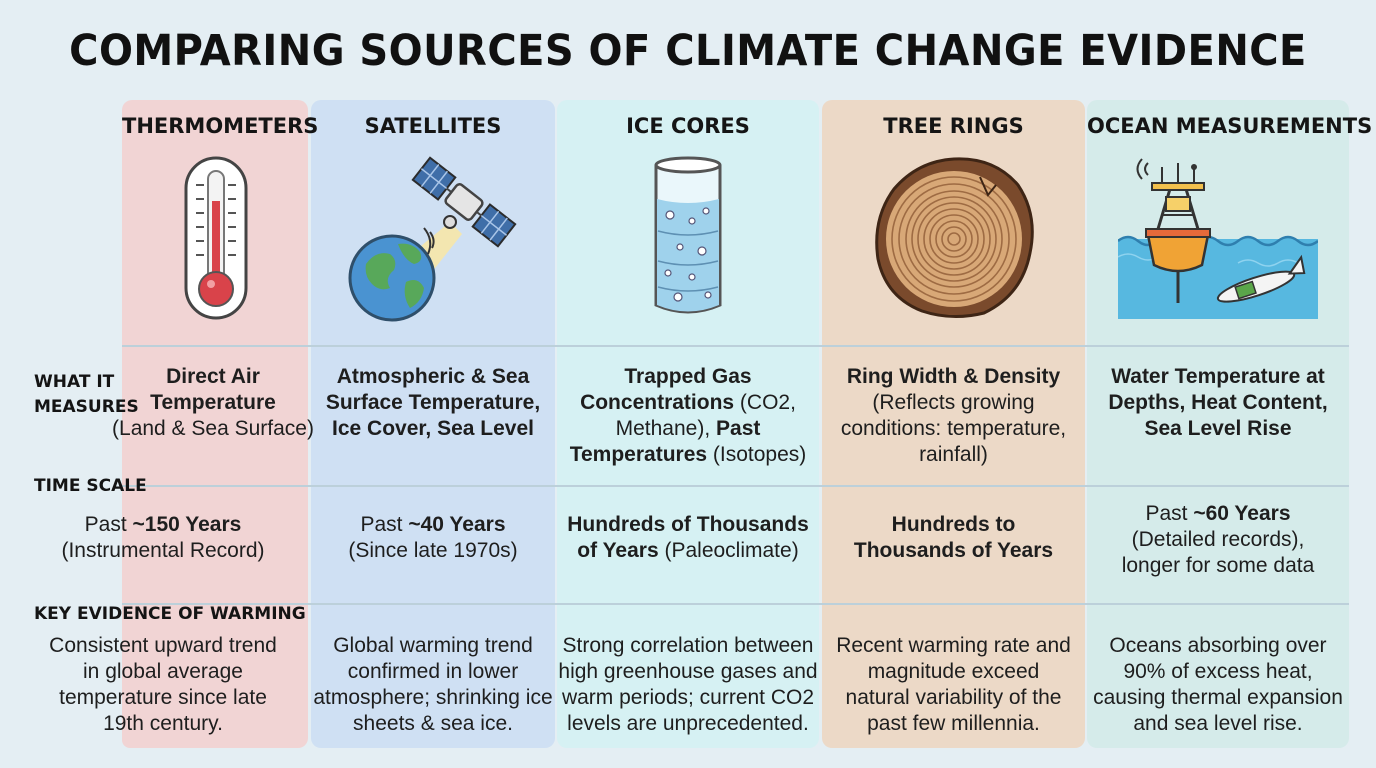 This screenshot has width=1376, height=768. What do you see at coordinates (1218, 552) in the screenshot?
I see `cell-text: (Detailed records), longer for some data` at bounding box center [1218, 552].